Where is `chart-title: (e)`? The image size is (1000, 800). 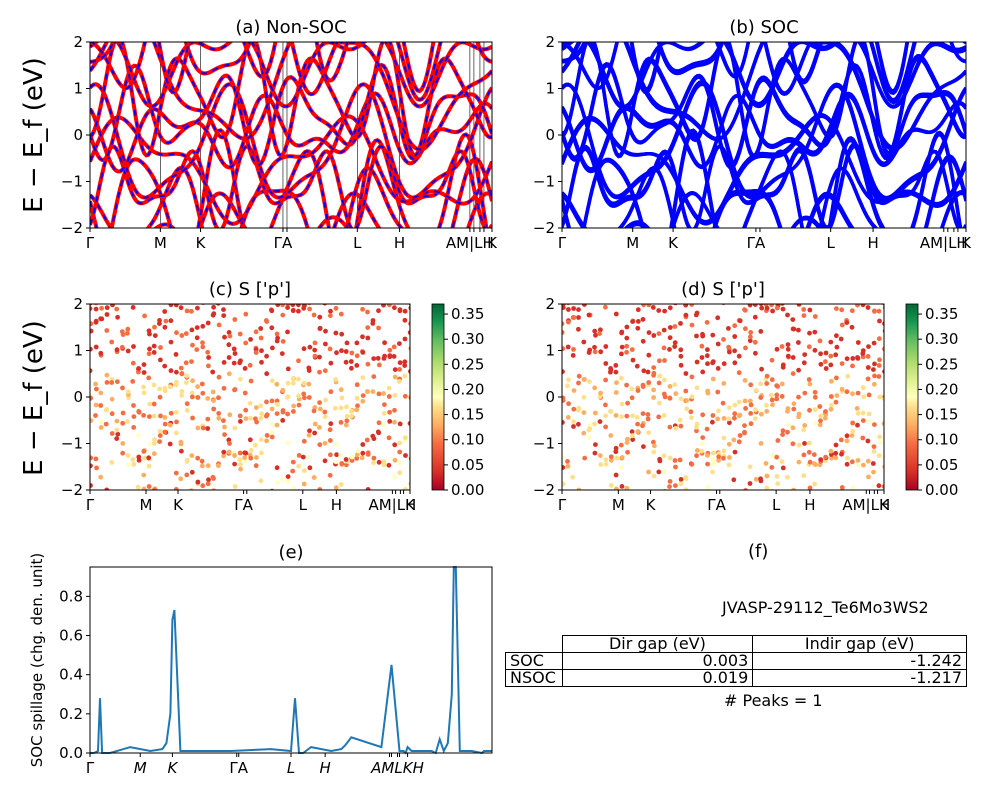
chart-title: (e) is located at coordinates (290, 552).